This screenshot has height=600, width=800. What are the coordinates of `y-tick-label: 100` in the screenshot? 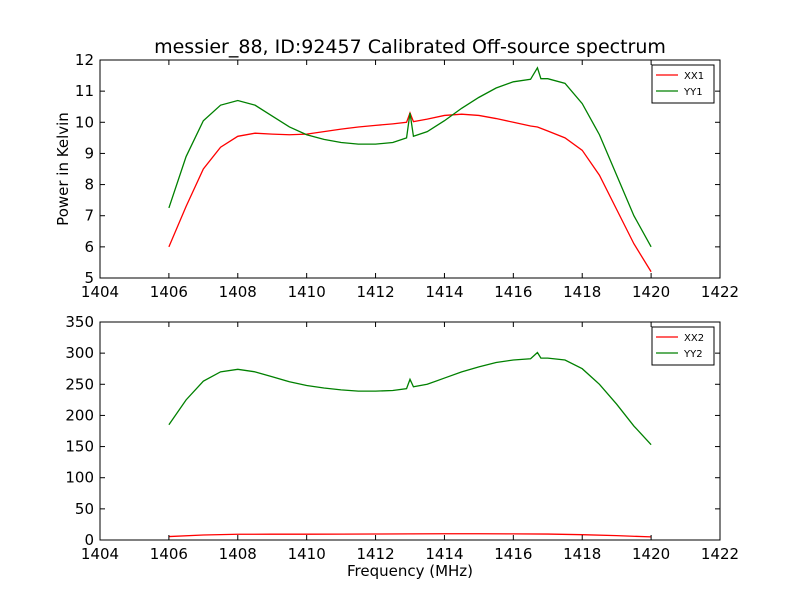 It's located at (79, 478).